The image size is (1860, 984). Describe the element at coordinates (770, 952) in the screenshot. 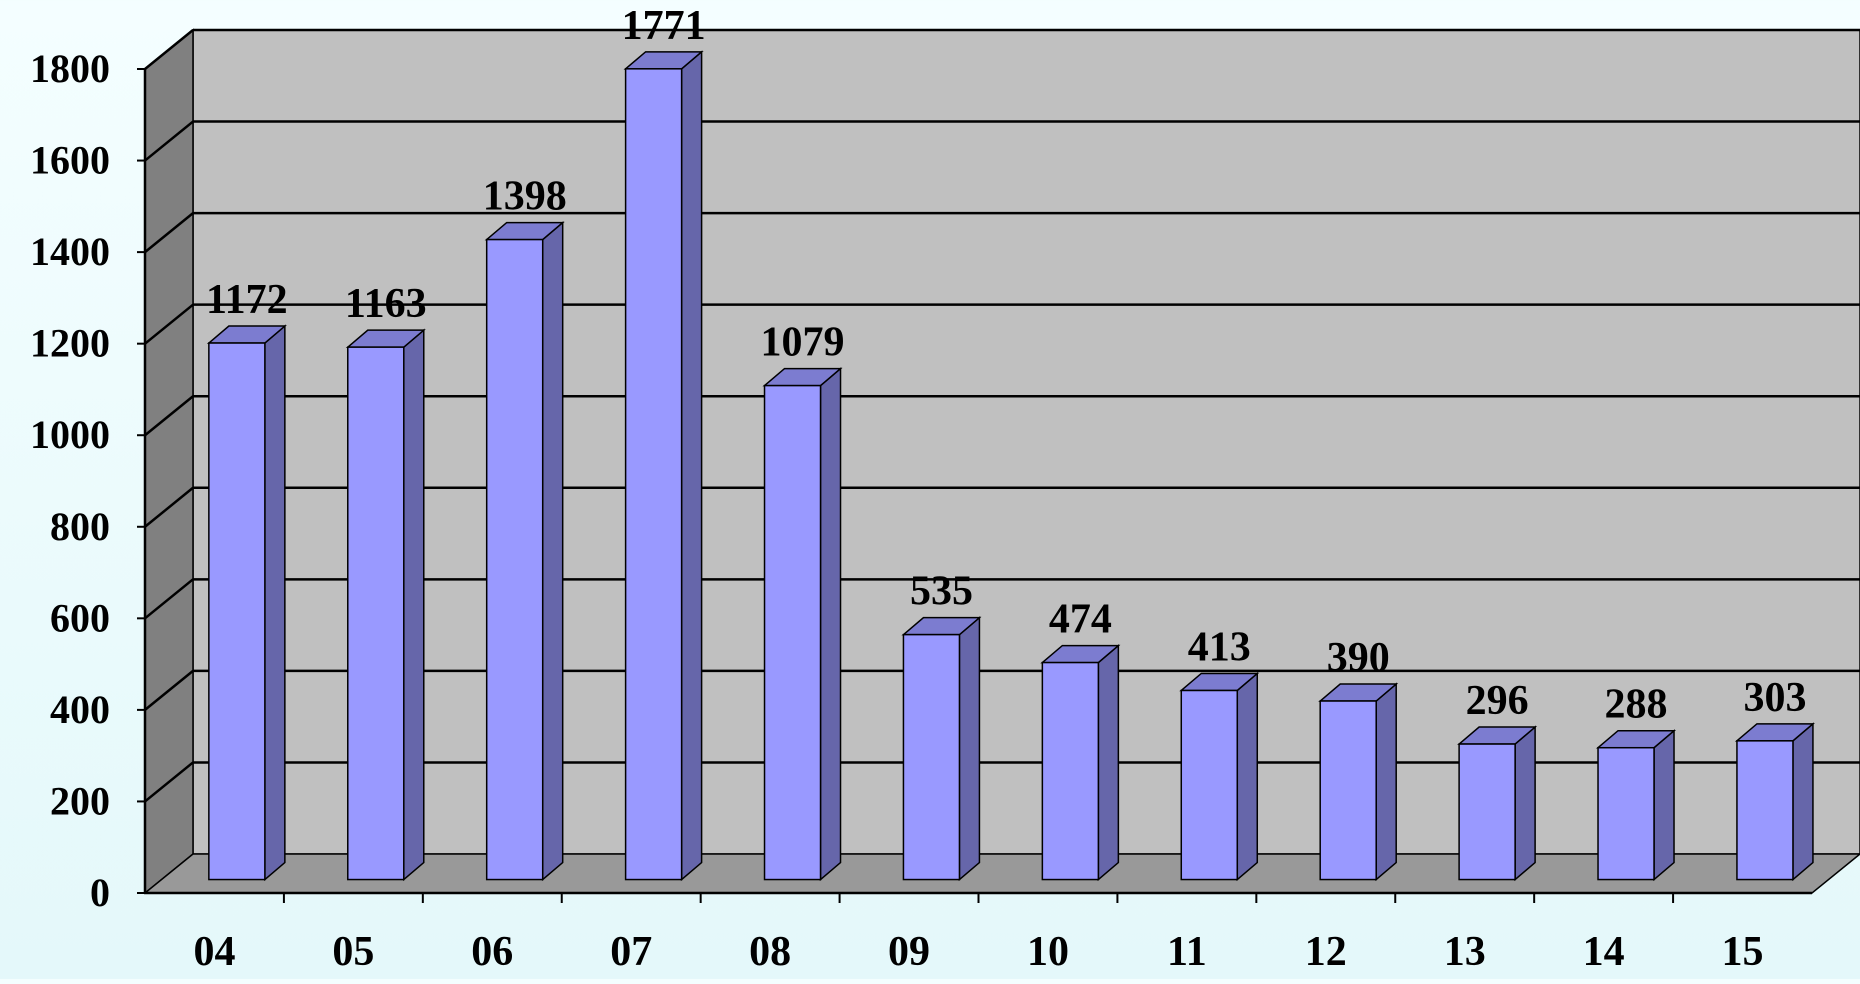

I see `x-tick-label: 08` at that location.